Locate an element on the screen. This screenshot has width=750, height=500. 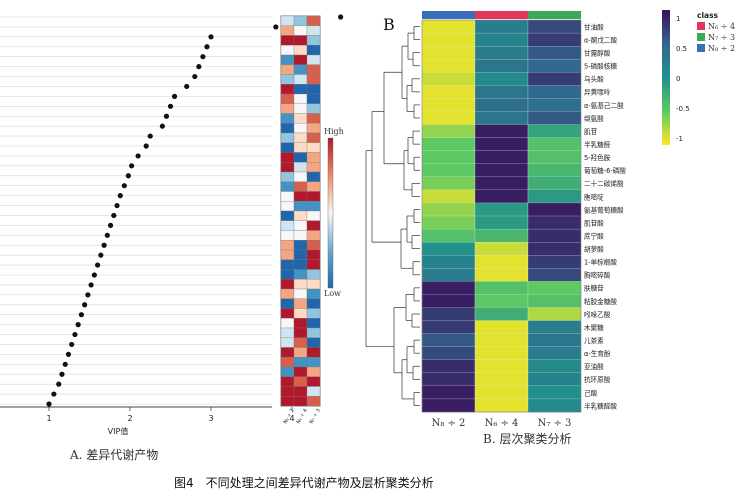
class-annotation-bar is located at coordinates (501, 15).